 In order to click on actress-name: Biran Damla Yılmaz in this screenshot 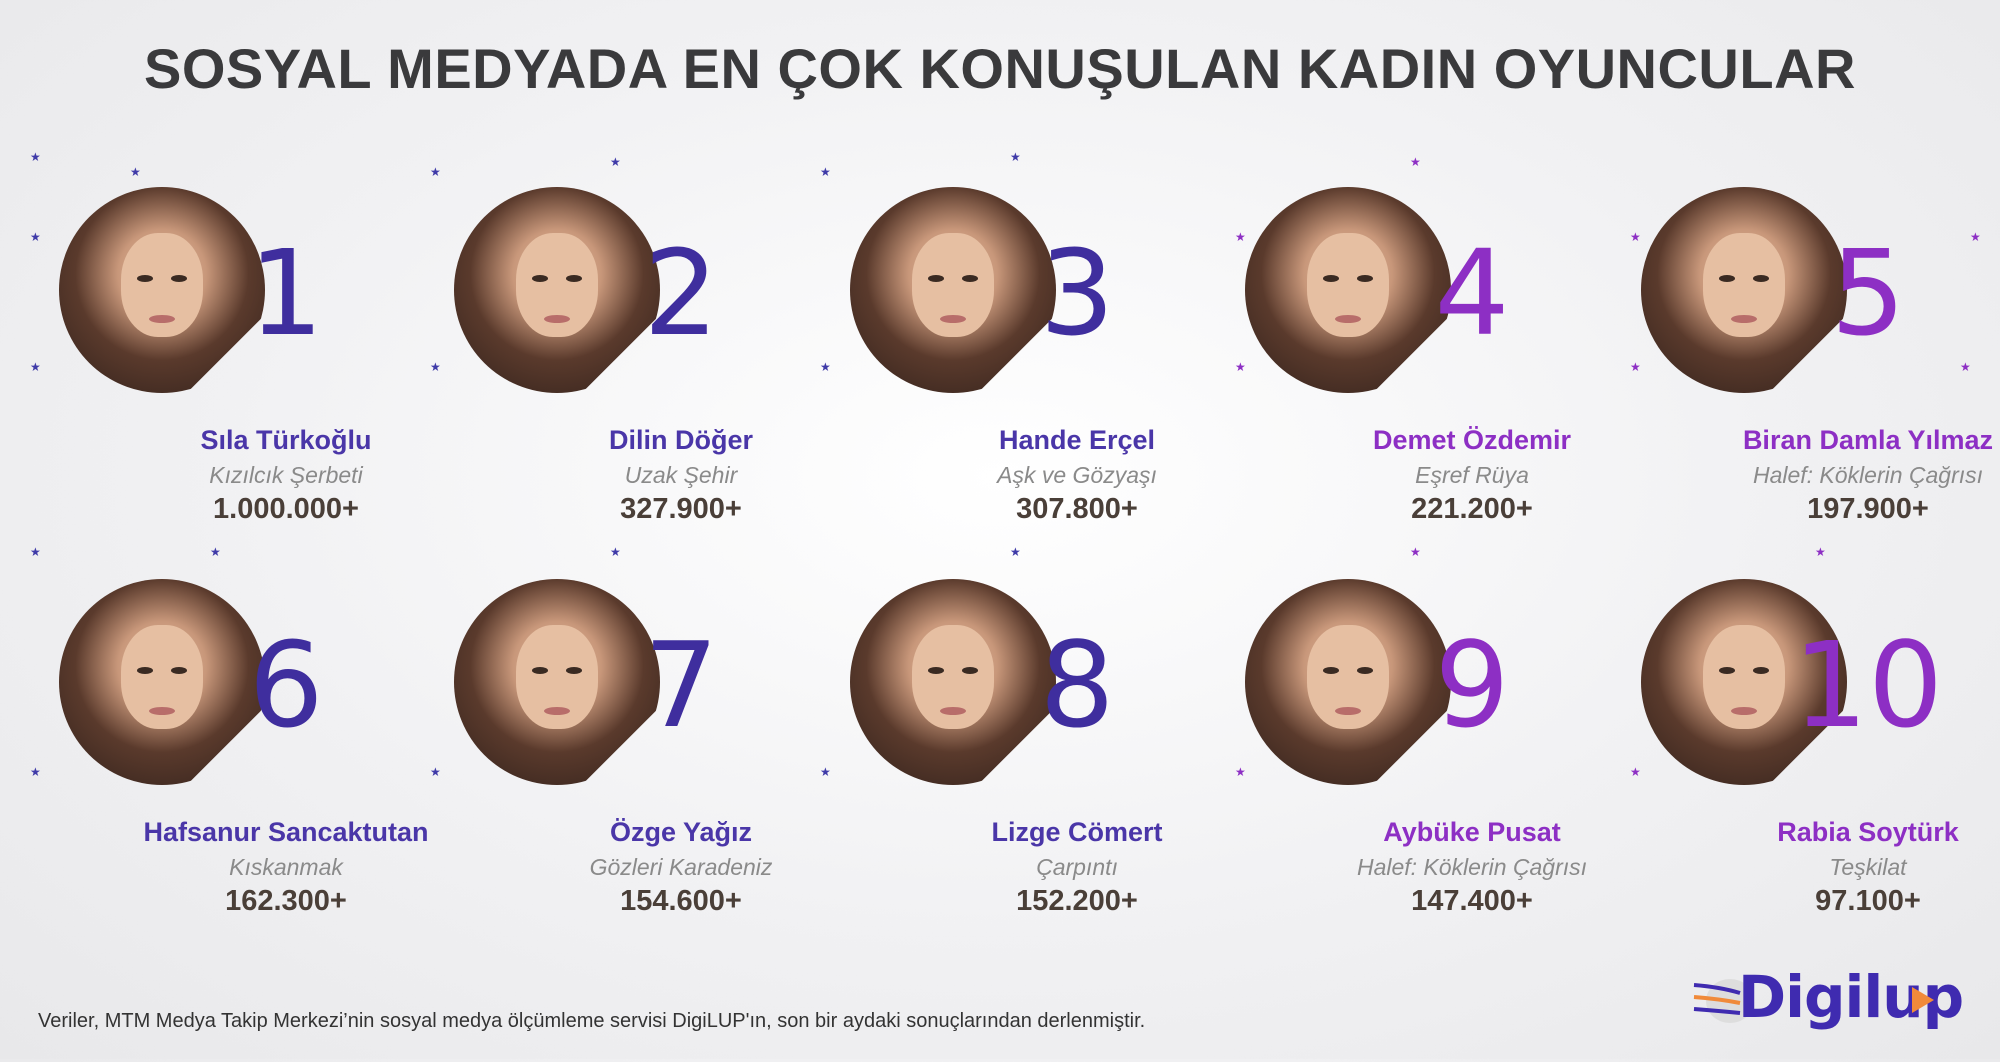, I will do `click(1868, 440)`.